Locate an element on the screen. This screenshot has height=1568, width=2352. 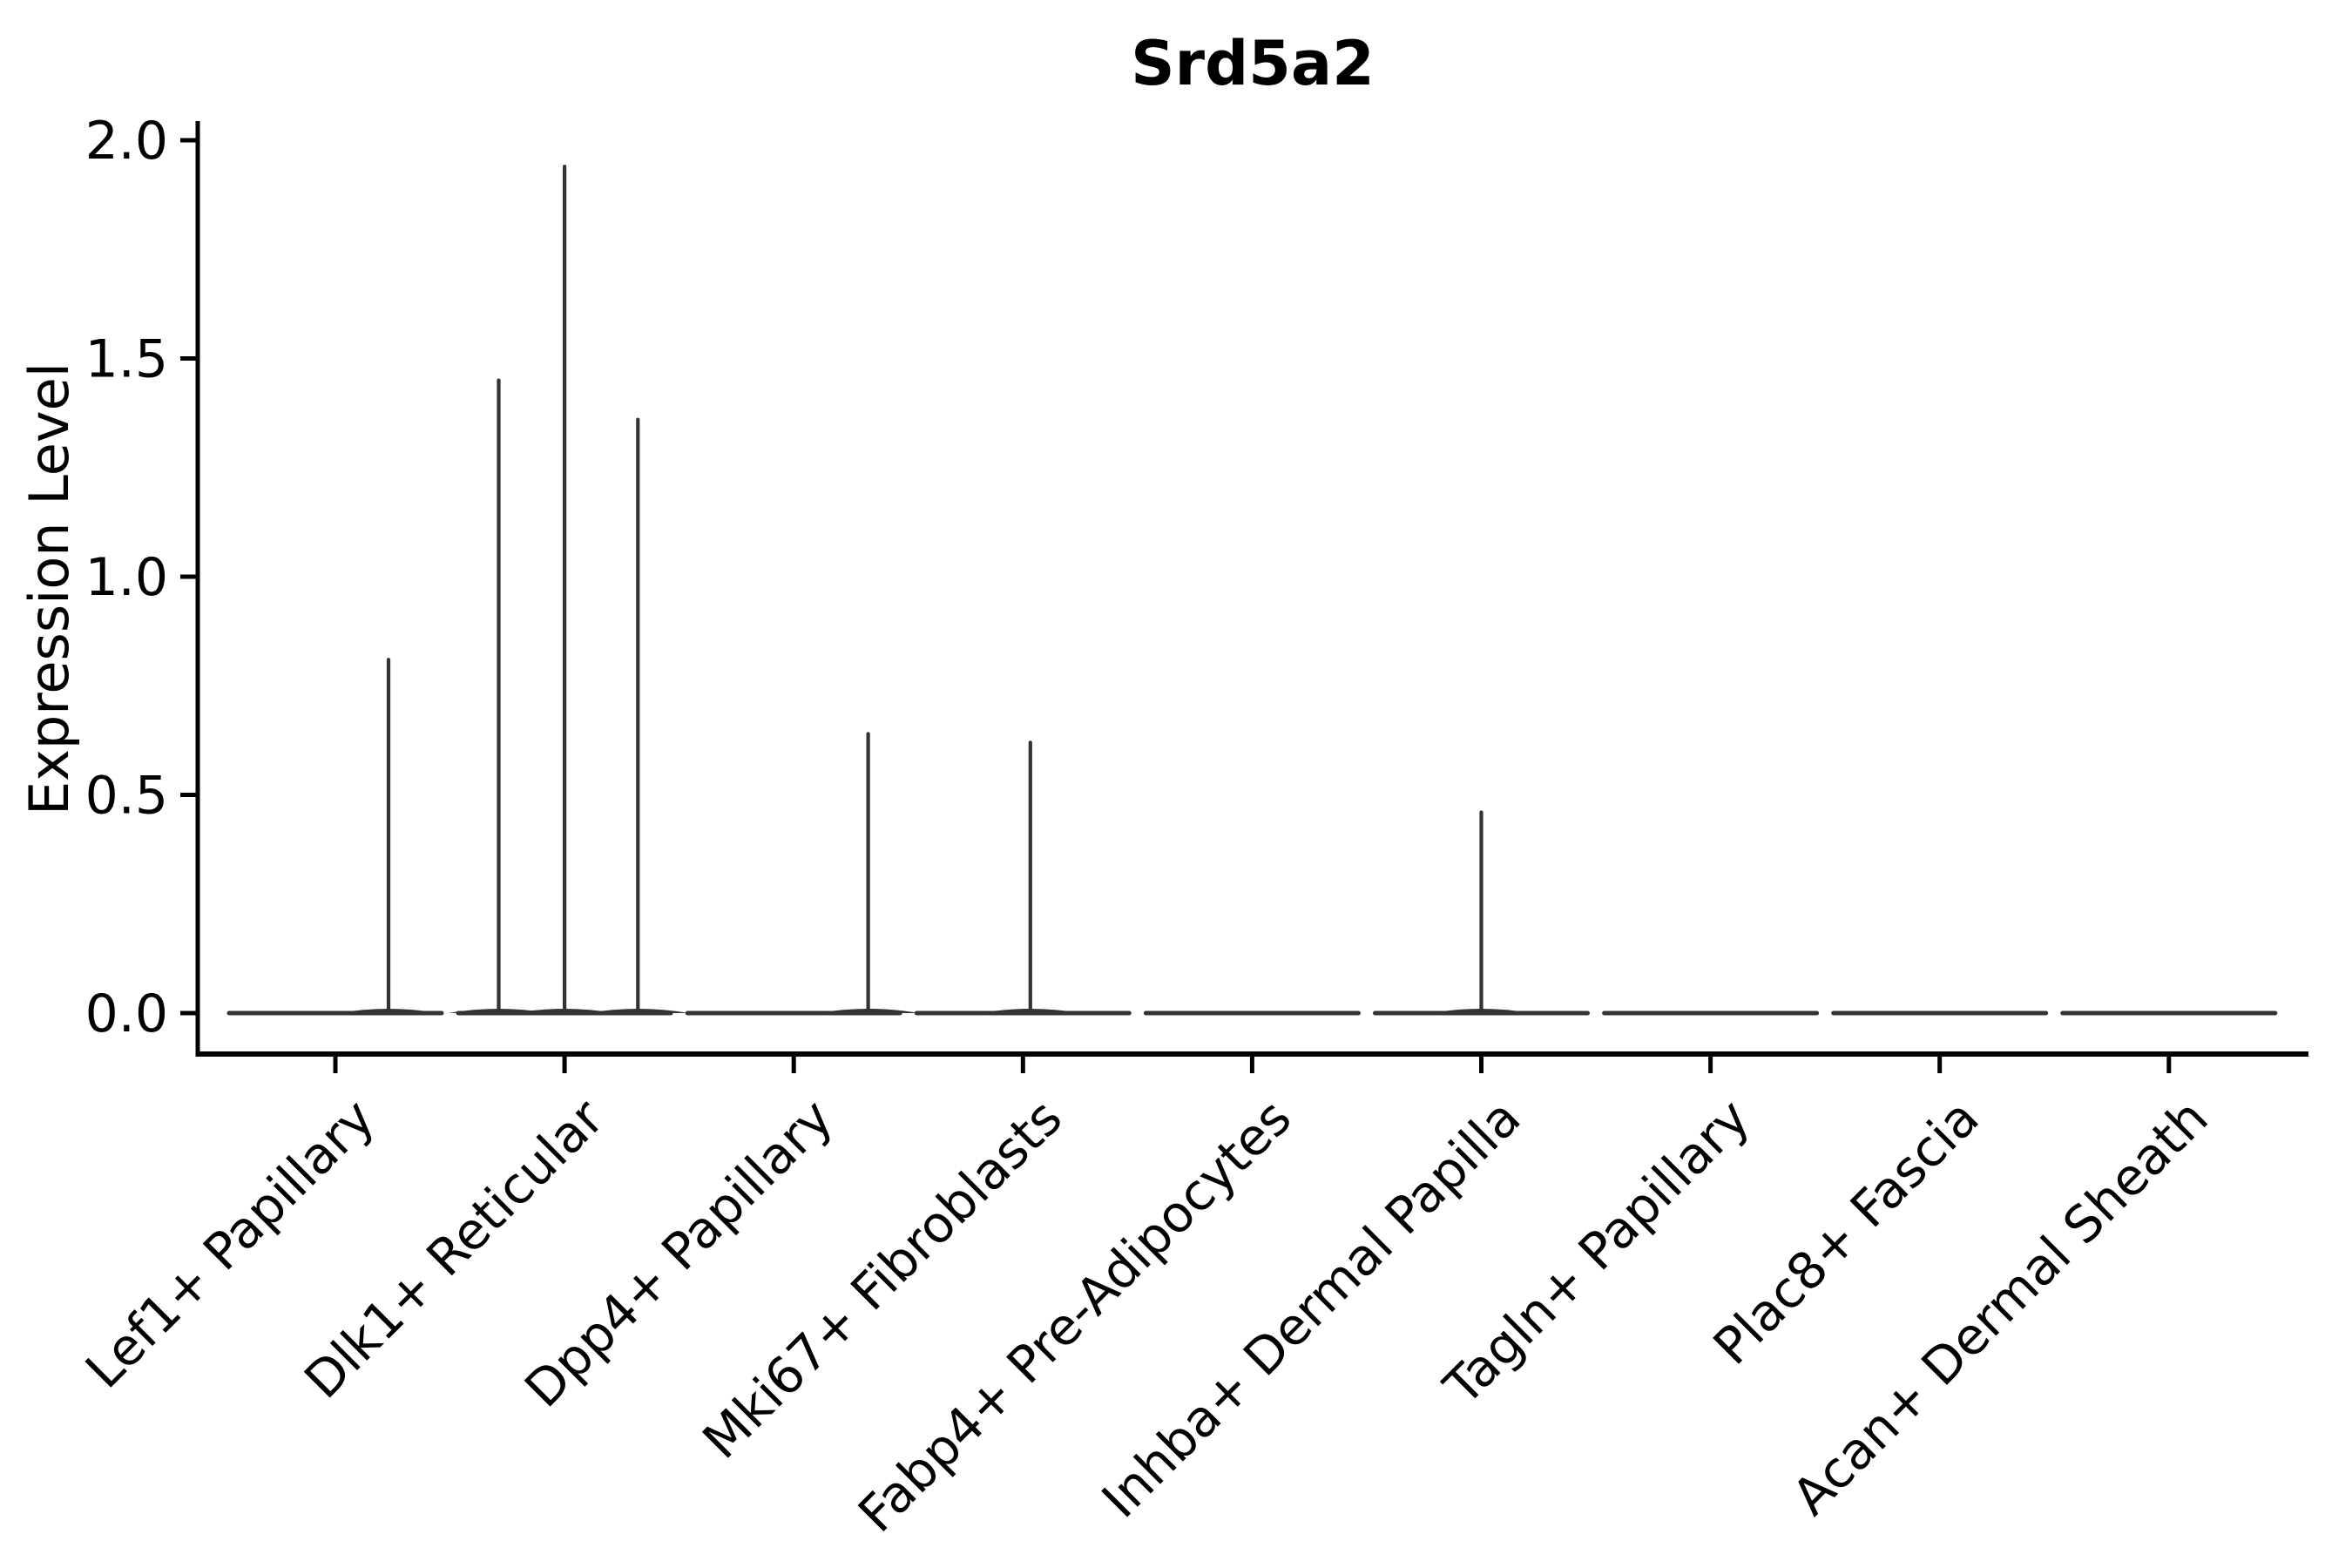
x-tick-label: Inhba+ Dermal Papilla is located at coordinates (1311, 1309).